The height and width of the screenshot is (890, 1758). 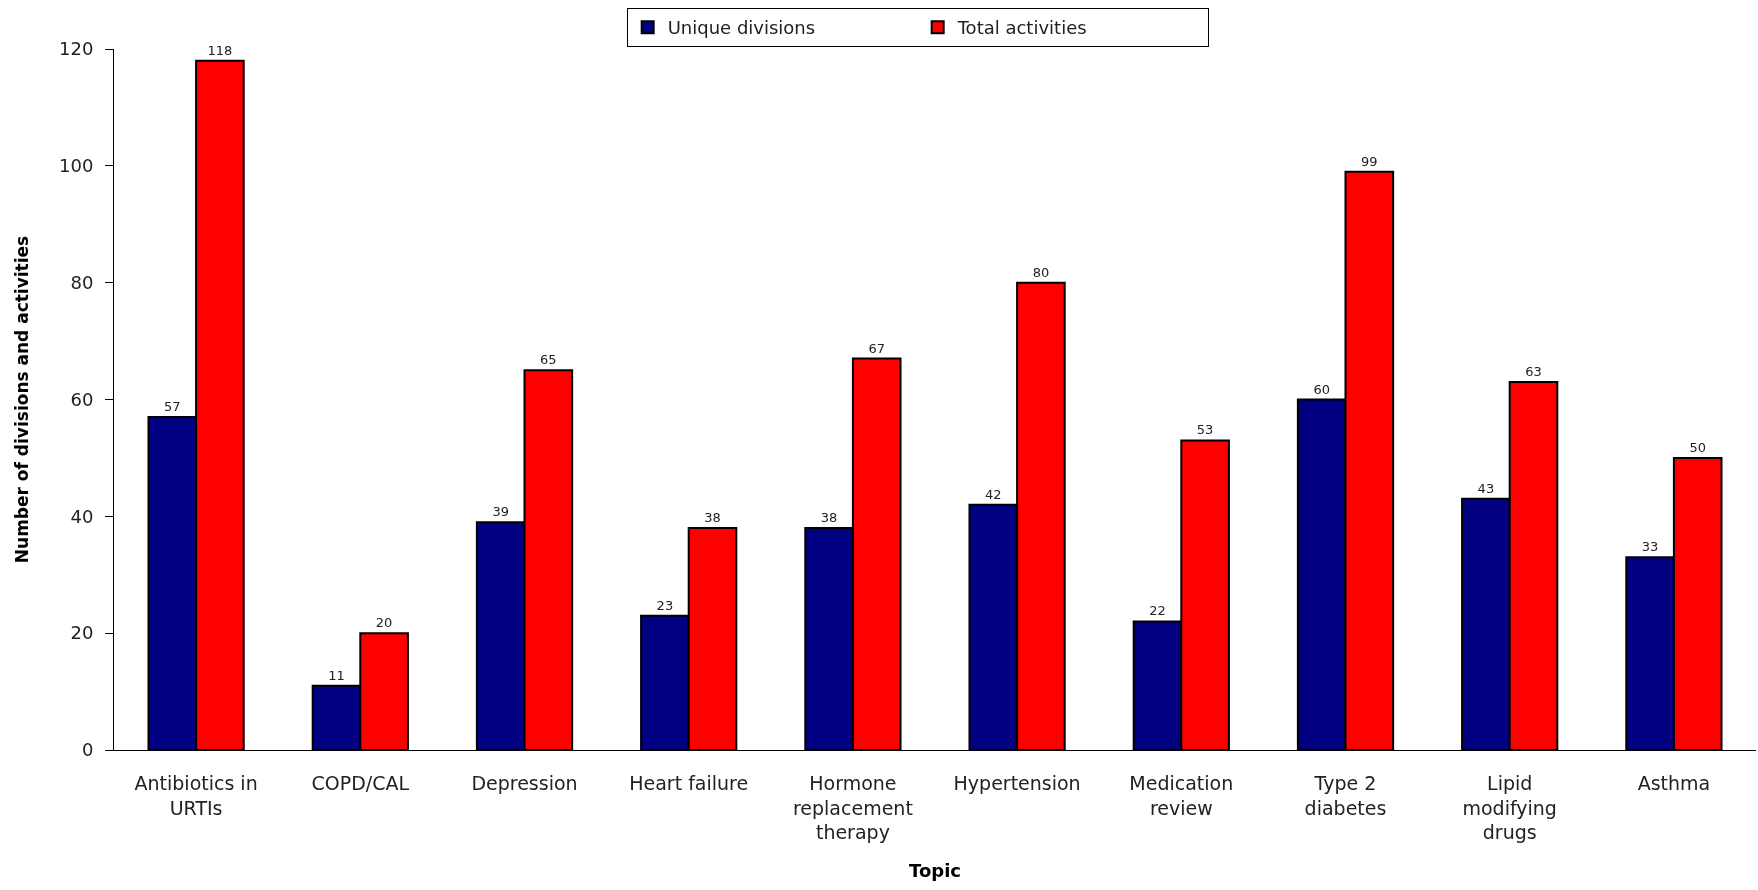 What do you see at coordinates (548, 360) in the screenshot?
I see `data-label: 65` at bounding box center [548, 360].